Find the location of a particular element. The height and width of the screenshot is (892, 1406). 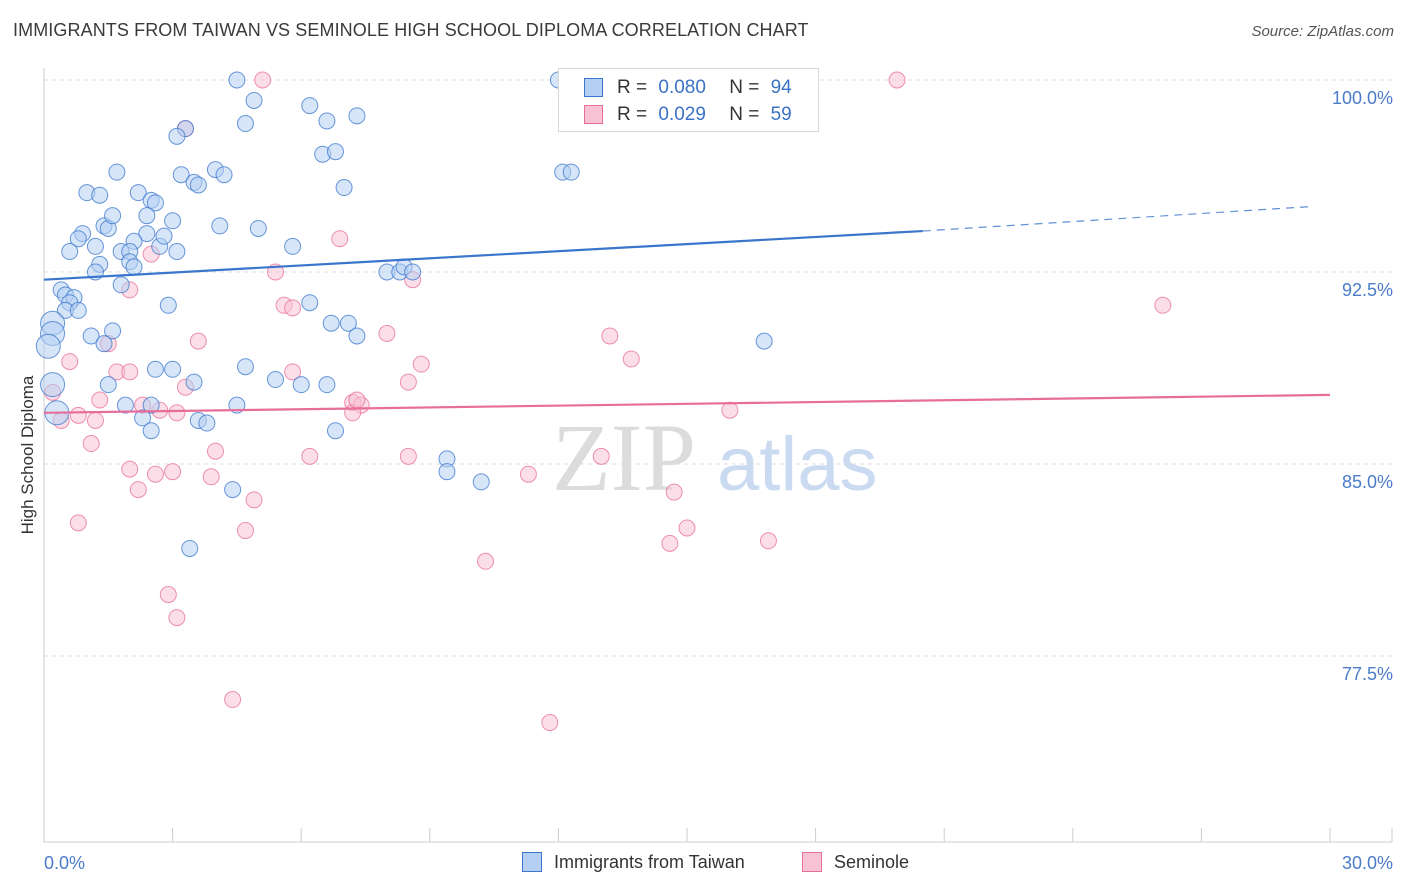

r-value: 0.080 is located at coordinates (682, 87).